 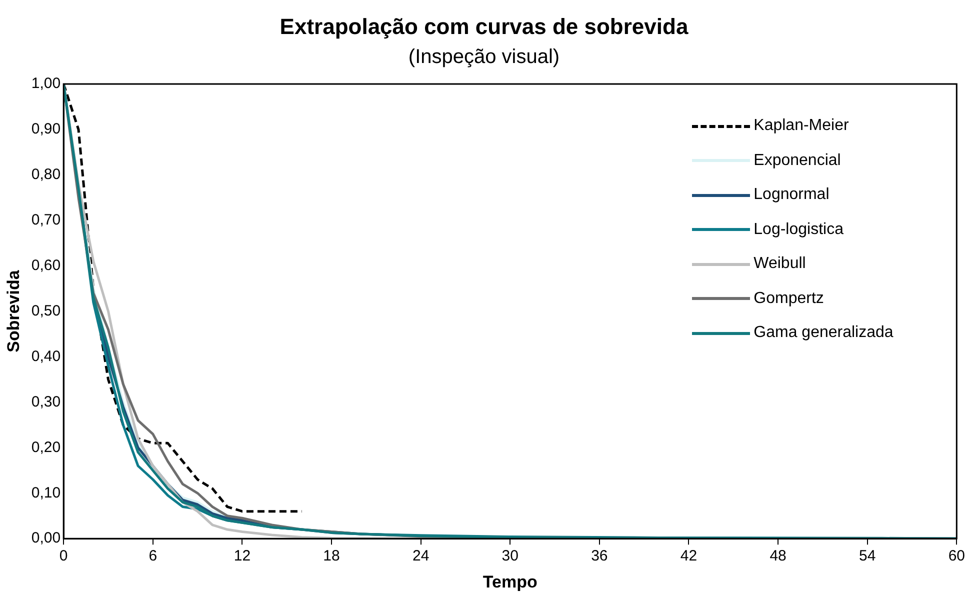 What do you see at coordinates (484, 57) in the screenshot?
I see `chart-subtitle: (Inspeção visual)` at bounding box center [484, 57].